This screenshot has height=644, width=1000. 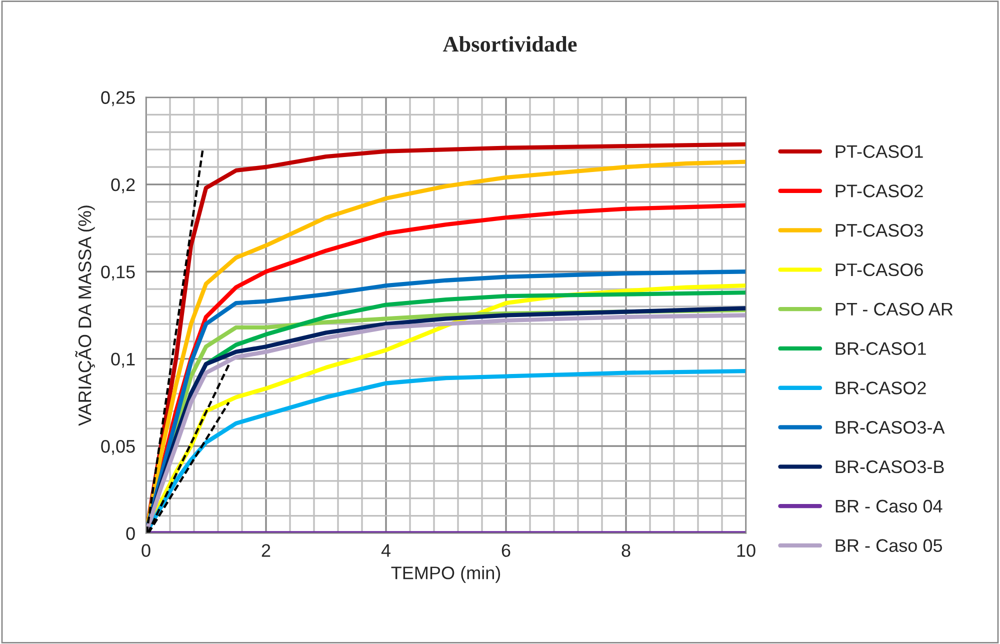 I want to click on x-tick-label: 4, so click(x=385, y=550).